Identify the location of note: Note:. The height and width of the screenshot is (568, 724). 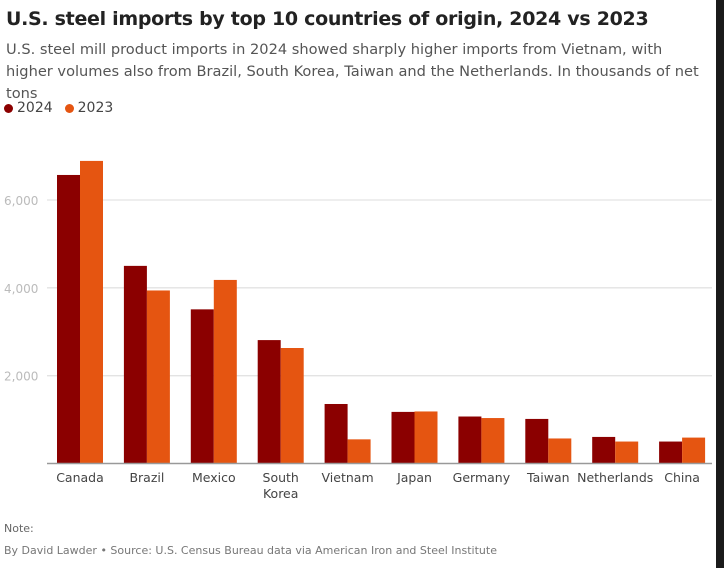
(19, 528).